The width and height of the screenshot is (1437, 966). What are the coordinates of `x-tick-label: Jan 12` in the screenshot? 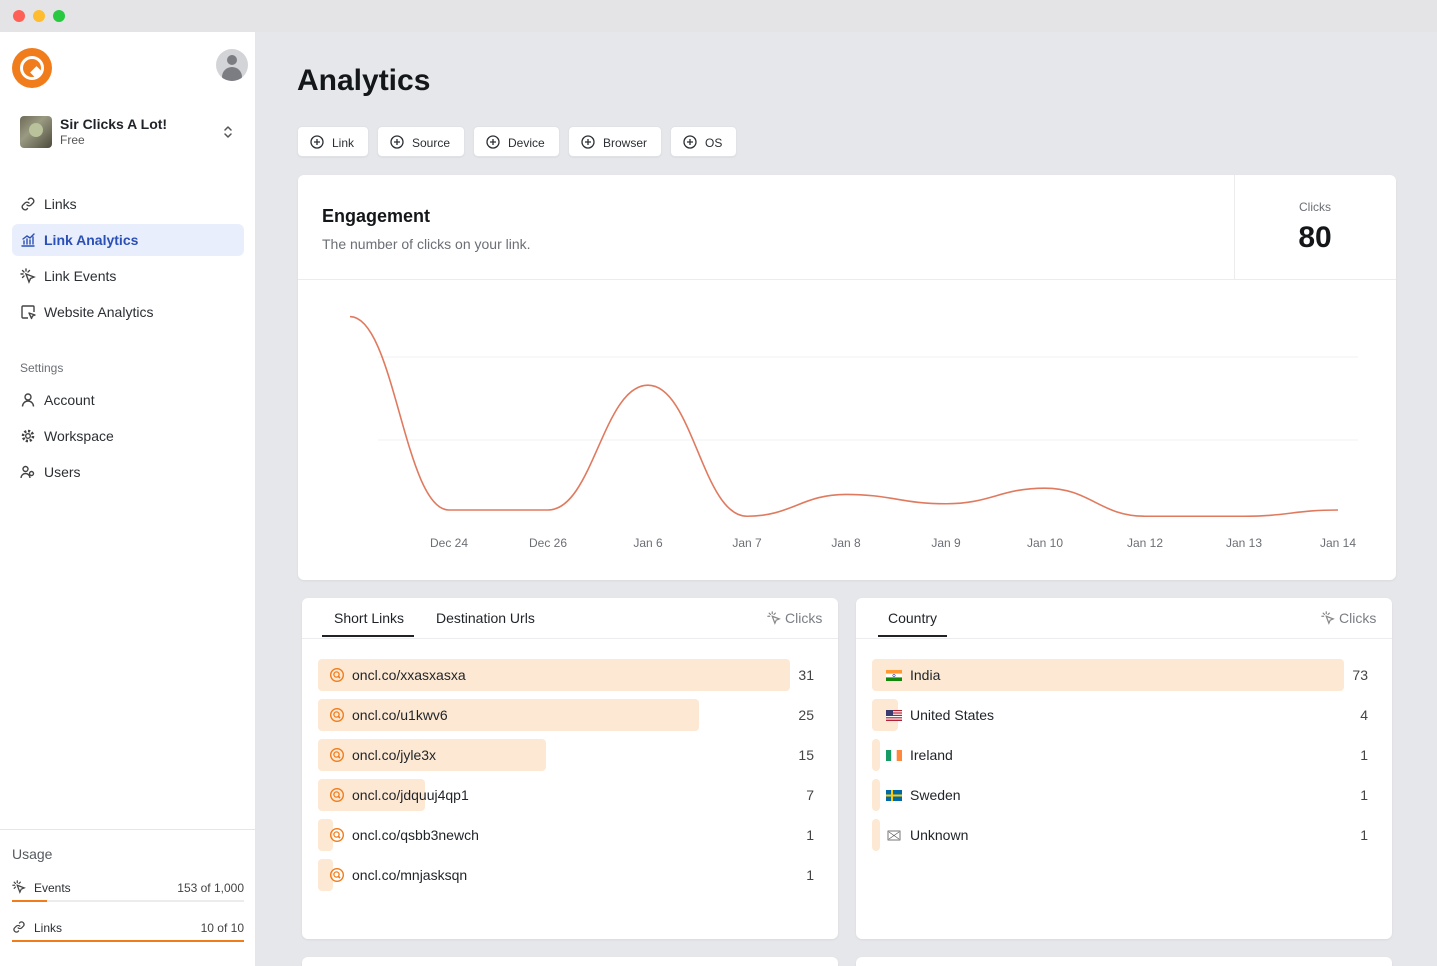 It's located at (1145, 543).